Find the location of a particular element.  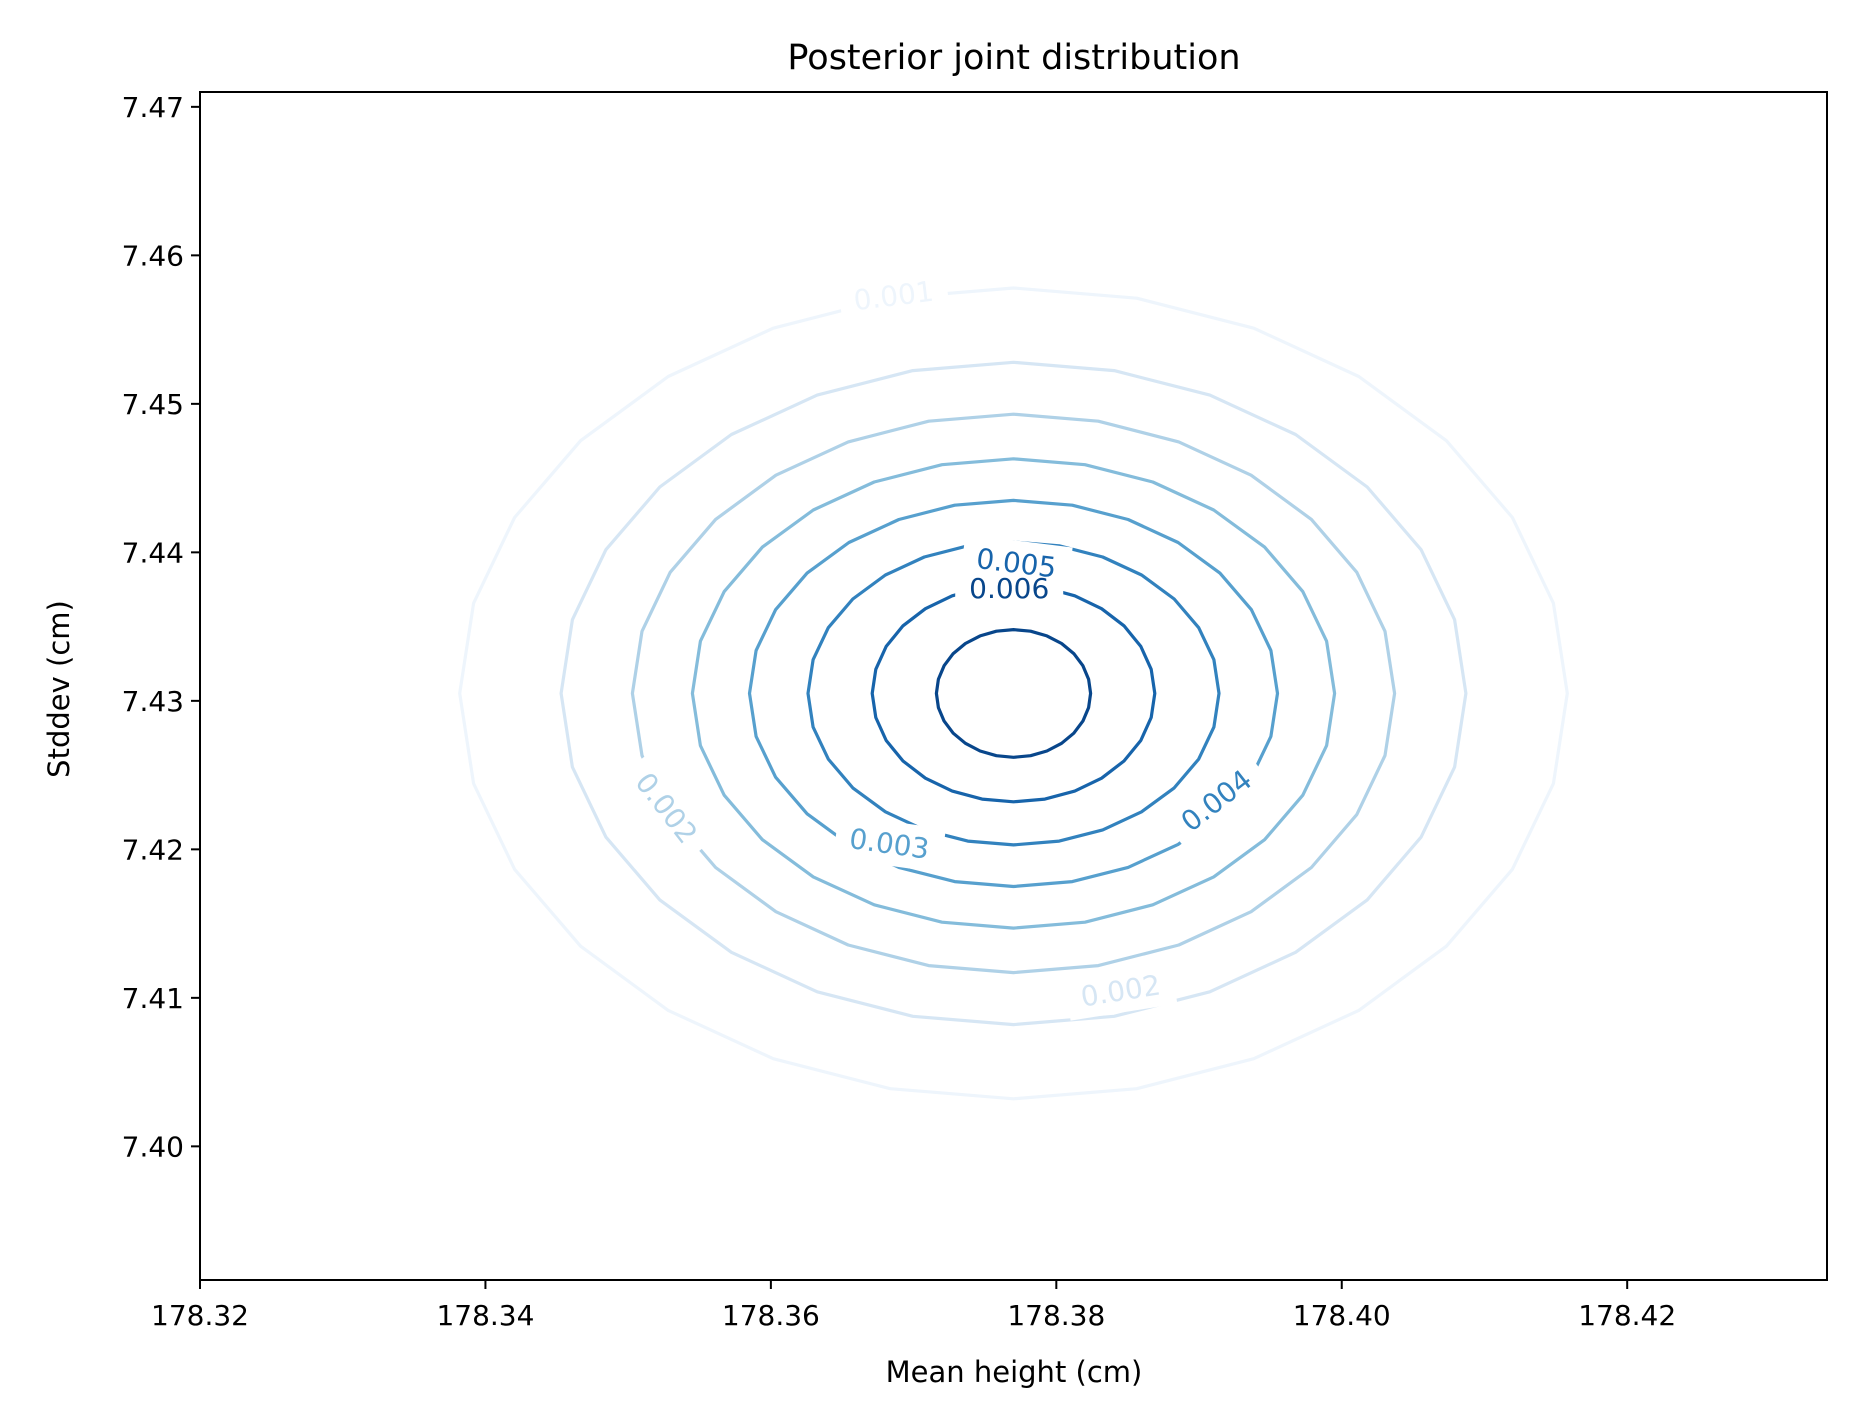

x-axis-title: Mean height (cm) is located at coordinates (1014, 1372).